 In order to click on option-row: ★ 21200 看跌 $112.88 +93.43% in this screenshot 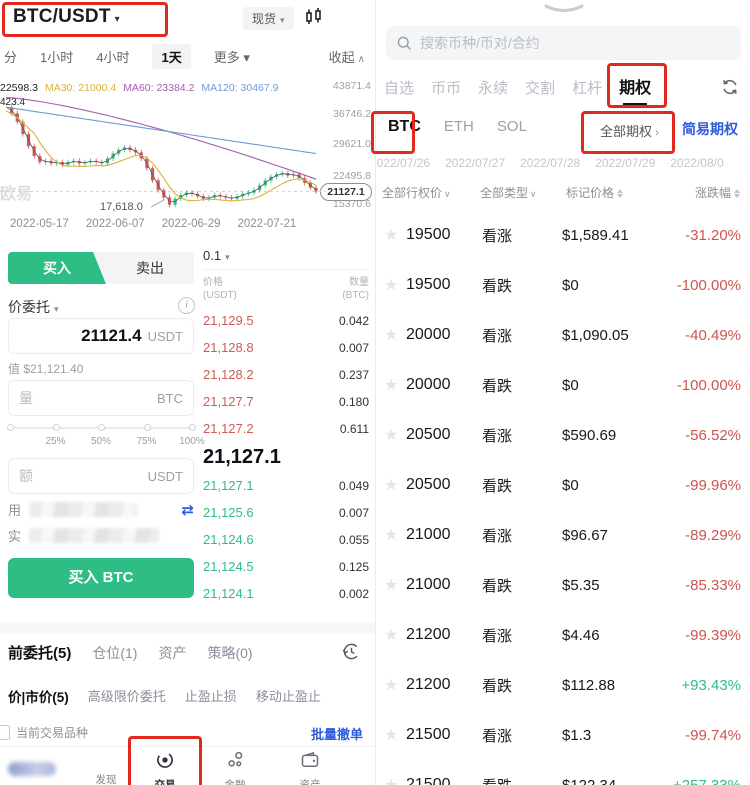, I will do `click(563, 685)`.